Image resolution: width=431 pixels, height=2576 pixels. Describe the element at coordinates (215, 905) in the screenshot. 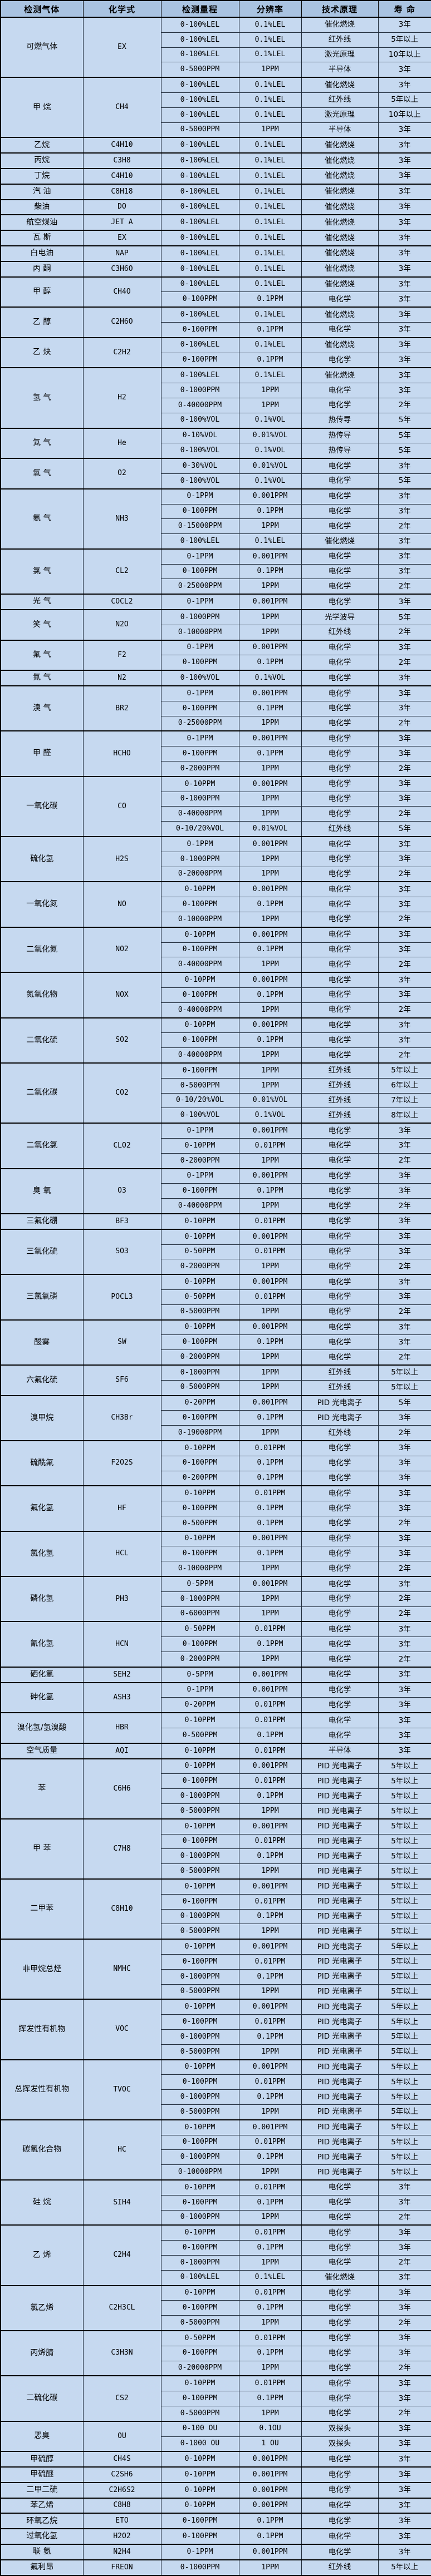

I see `table-row: 一氧化氮 NO 0-10PPM 0.001PPM 电化学 3年` at that location.